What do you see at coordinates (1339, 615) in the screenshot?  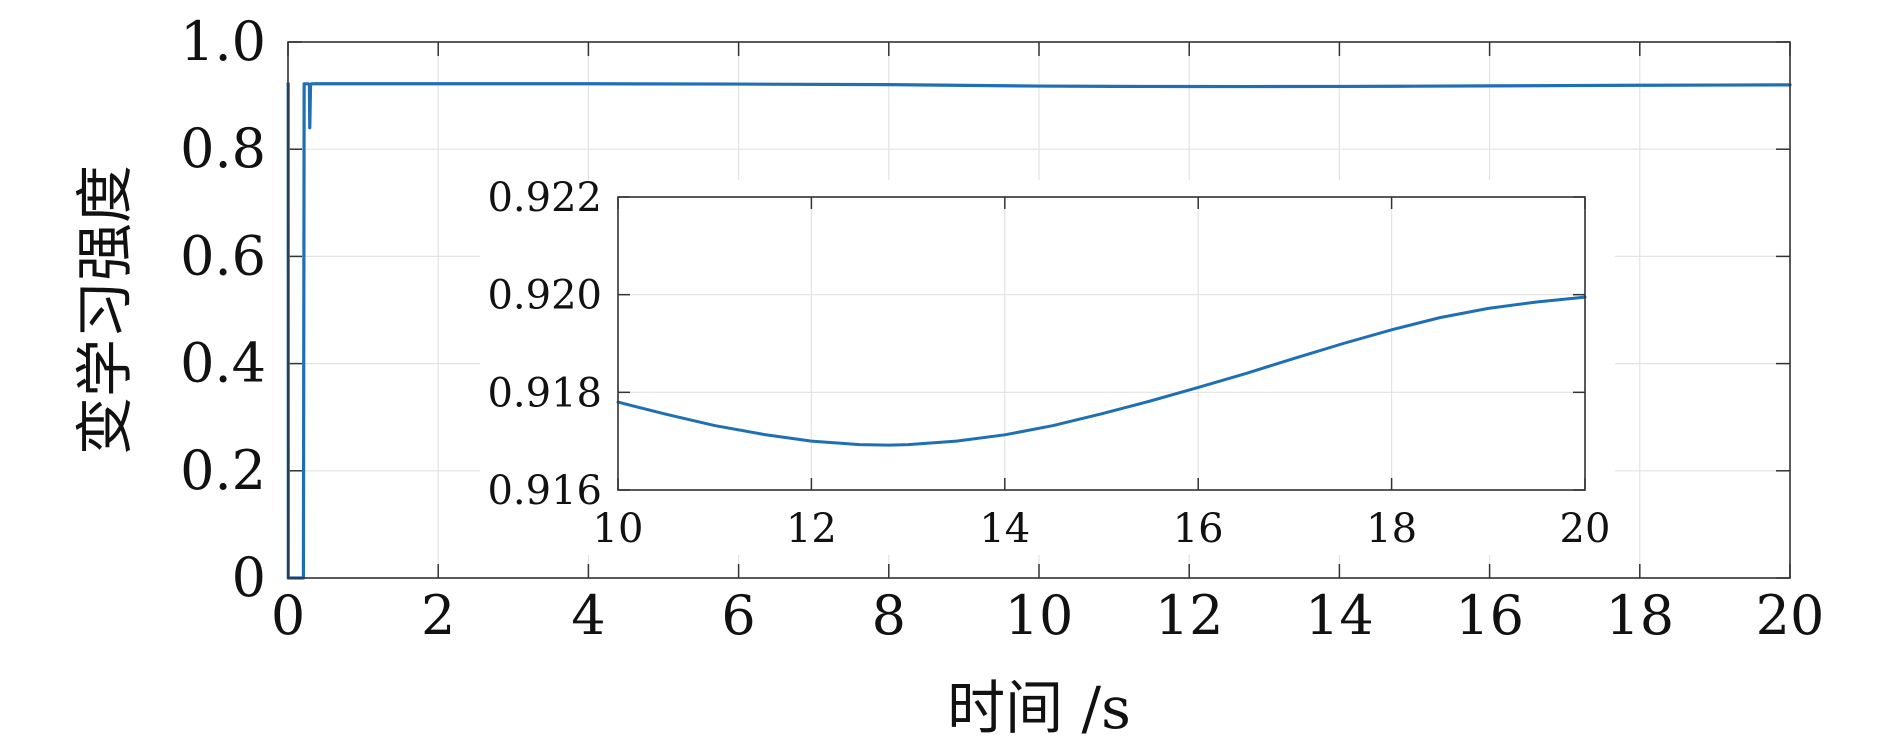 I see `main-x-tick-label: 14` at bounding box center [1339, 615].